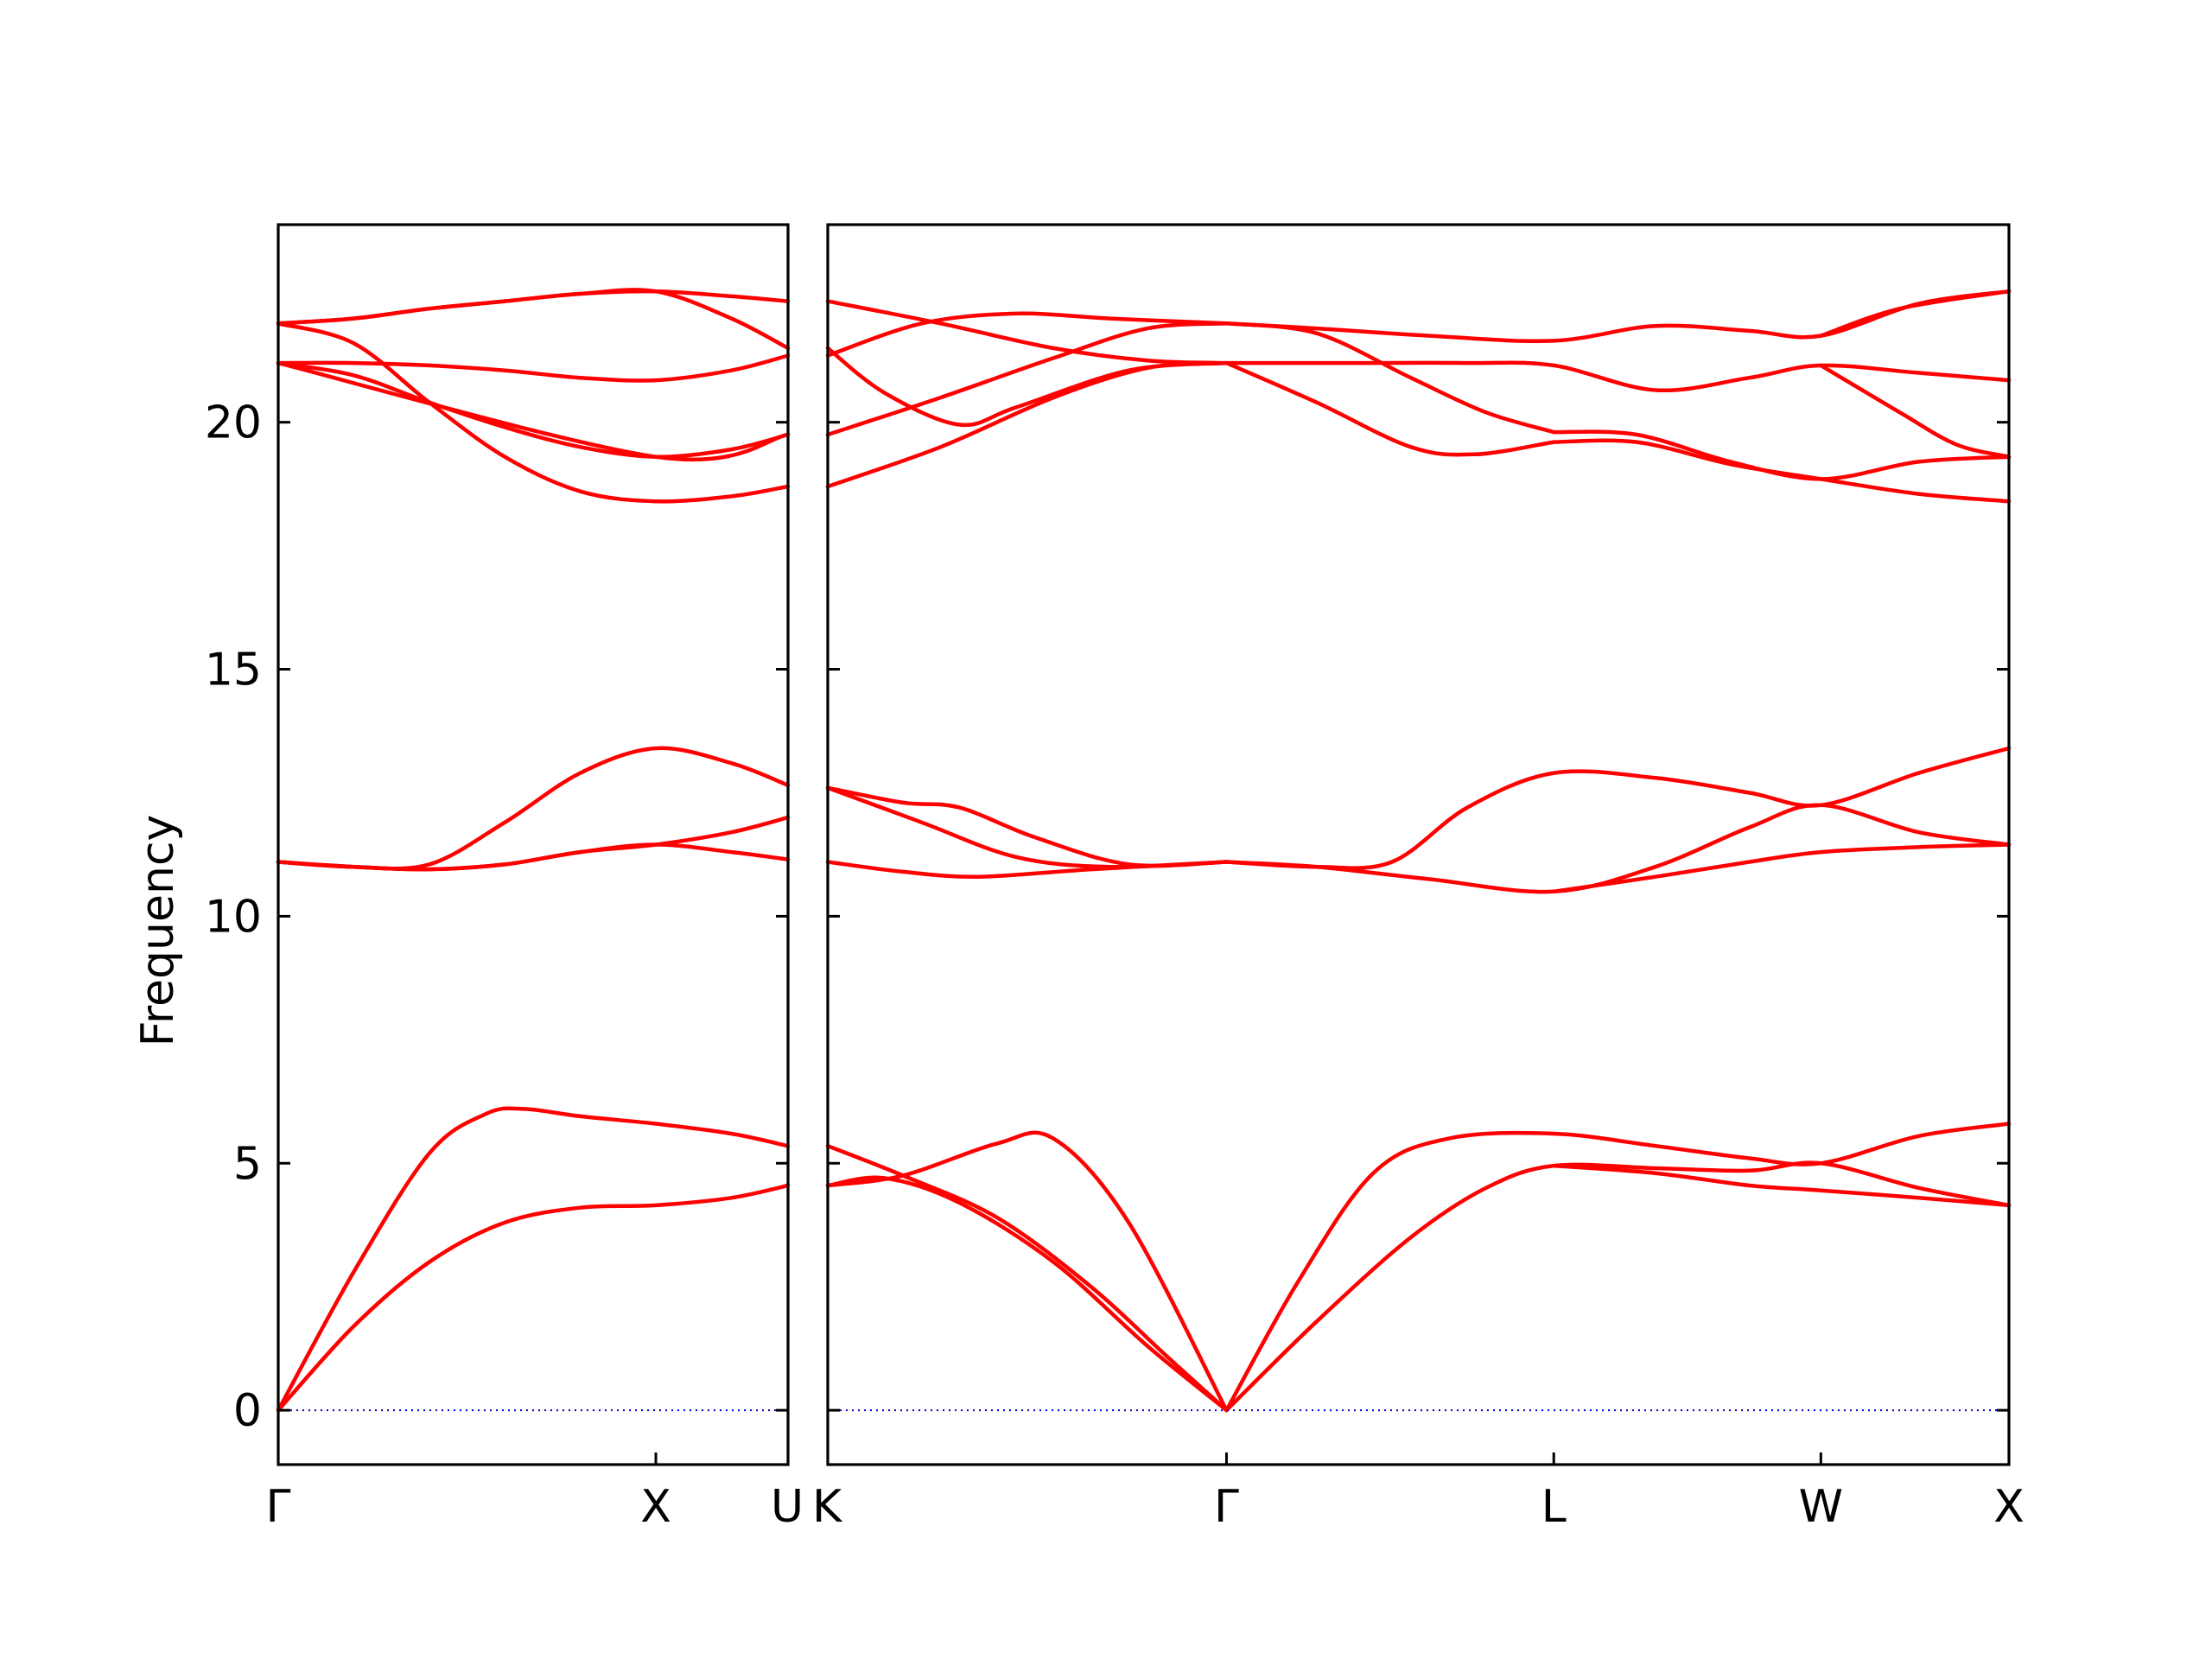  Describe the element at coordinates (233, 670) in the screenshot. I see `y-tick-label: 15` at that location.